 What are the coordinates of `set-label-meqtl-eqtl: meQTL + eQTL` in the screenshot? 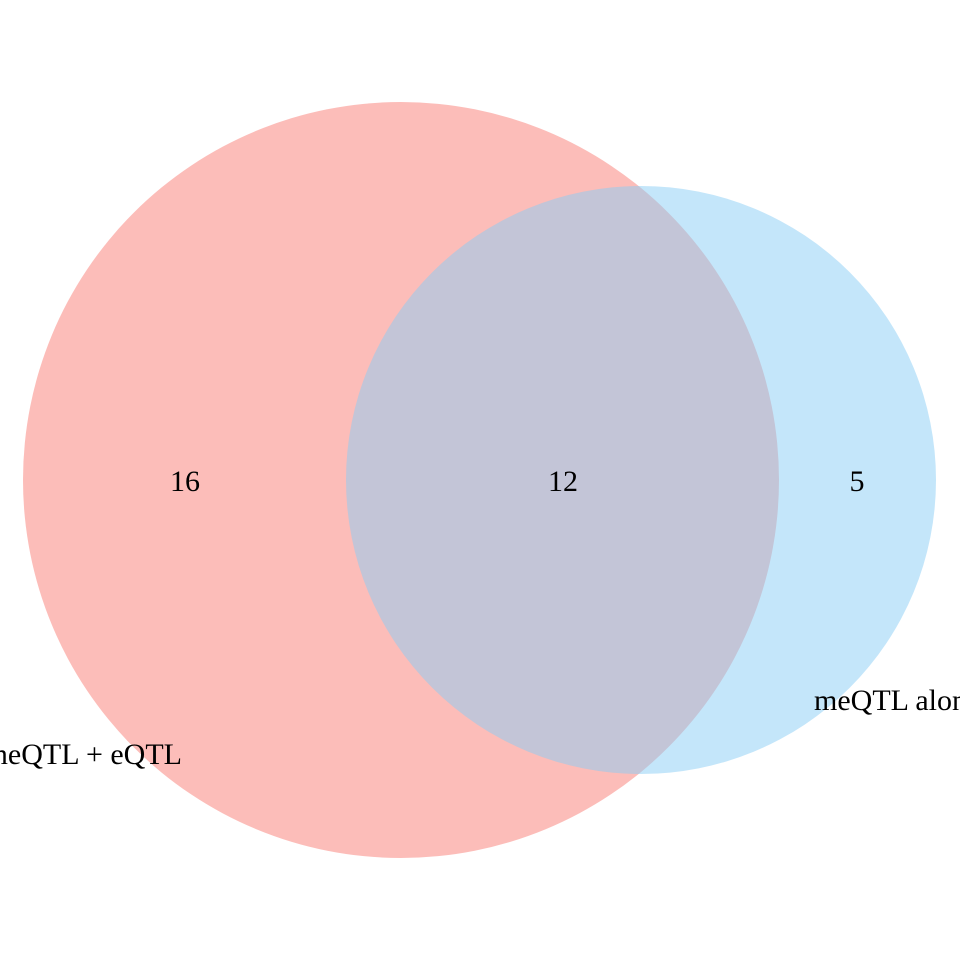 It's located at (91, 754).